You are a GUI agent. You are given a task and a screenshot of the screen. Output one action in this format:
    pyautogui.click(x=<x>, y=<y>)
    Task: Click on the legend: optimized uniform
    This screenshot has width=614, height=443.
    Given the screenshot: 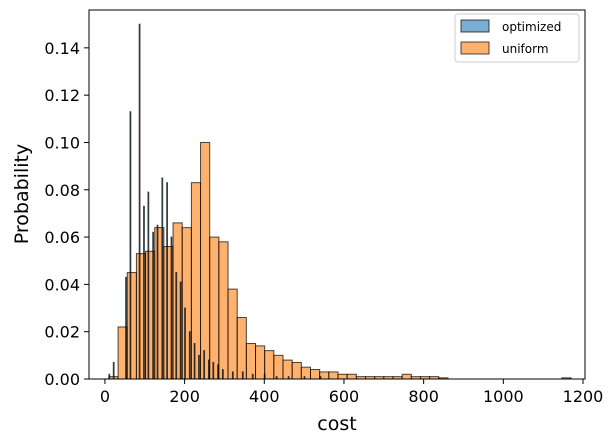 What is the action you would take?
    pyautogui.click(x=517, y=38)
    